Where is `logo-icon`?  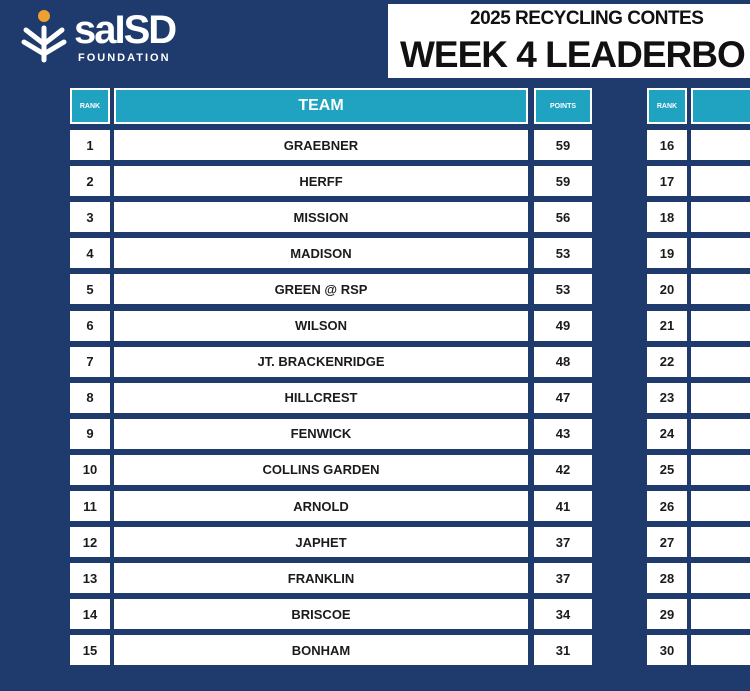 logo-icon is located at coordinates (44, 36).